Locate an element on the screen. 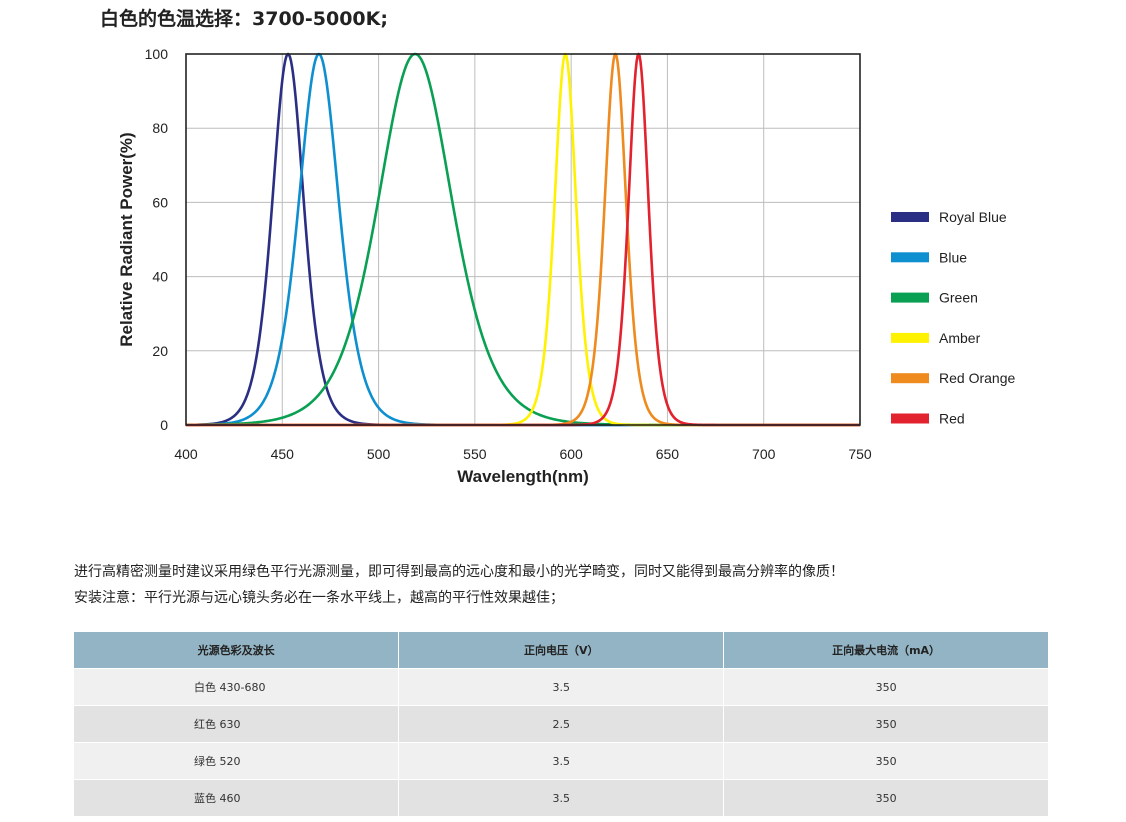 The height and width of the screenshot is (822, 1126). legend-label: Amber is located at coordinates (960, 338).